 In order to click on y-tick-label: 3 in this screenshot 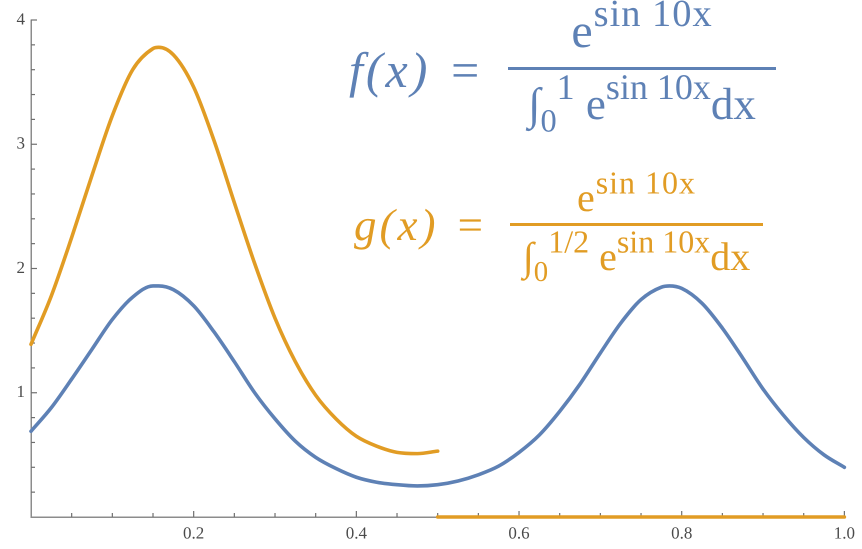, I will do `click(20, 143)`.